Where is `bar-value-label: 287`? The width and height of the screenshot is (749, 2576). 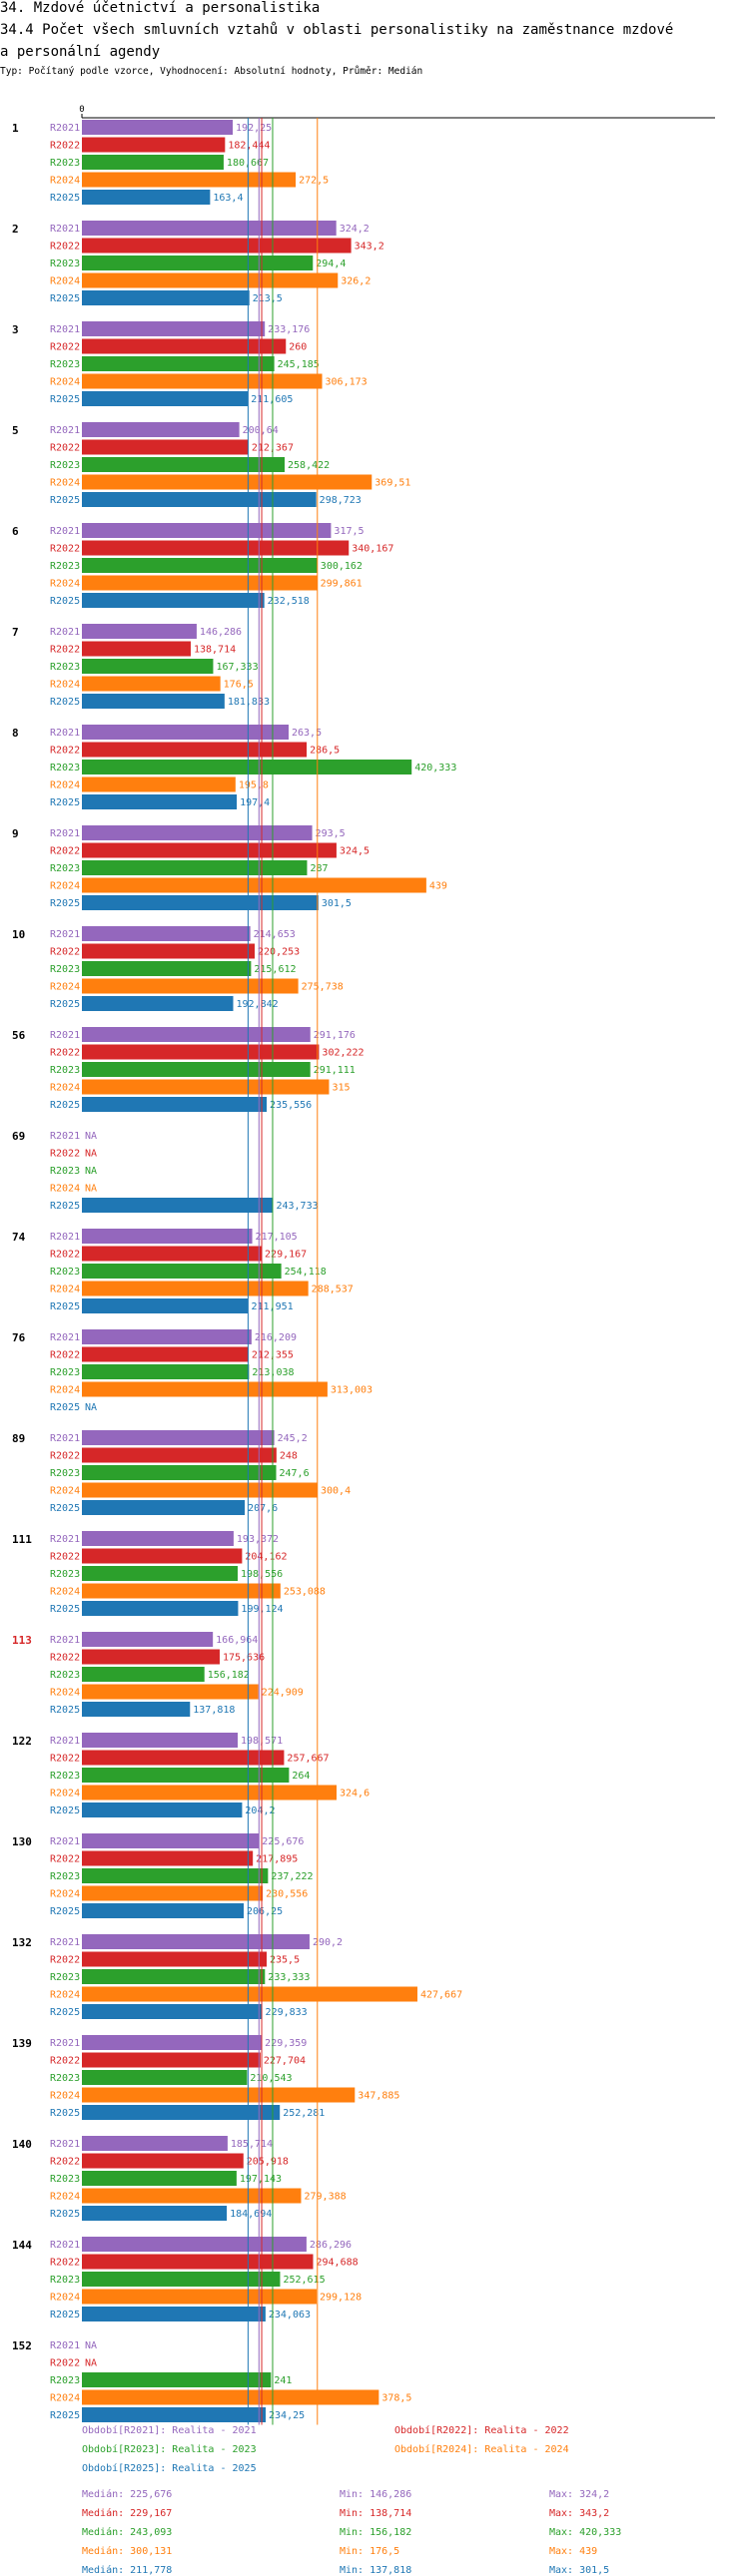
bar-value-label: 287 is located at coordinates (319, 869).